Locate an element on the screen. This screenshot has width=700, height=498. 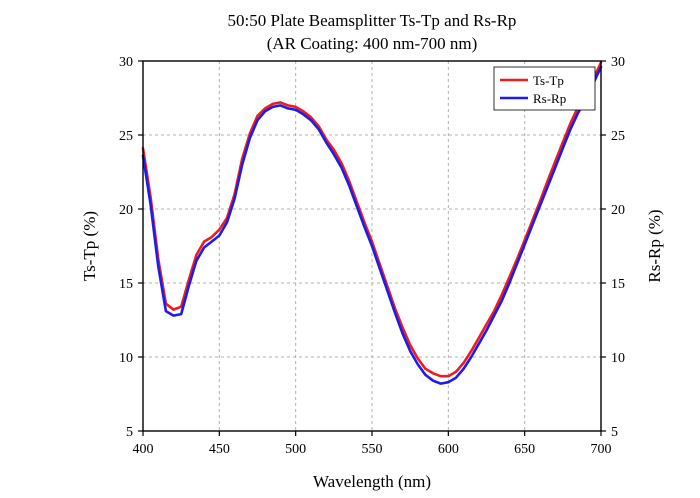
legend: Ts-Tp Rs-Rp is located at coordinates (544, 88).